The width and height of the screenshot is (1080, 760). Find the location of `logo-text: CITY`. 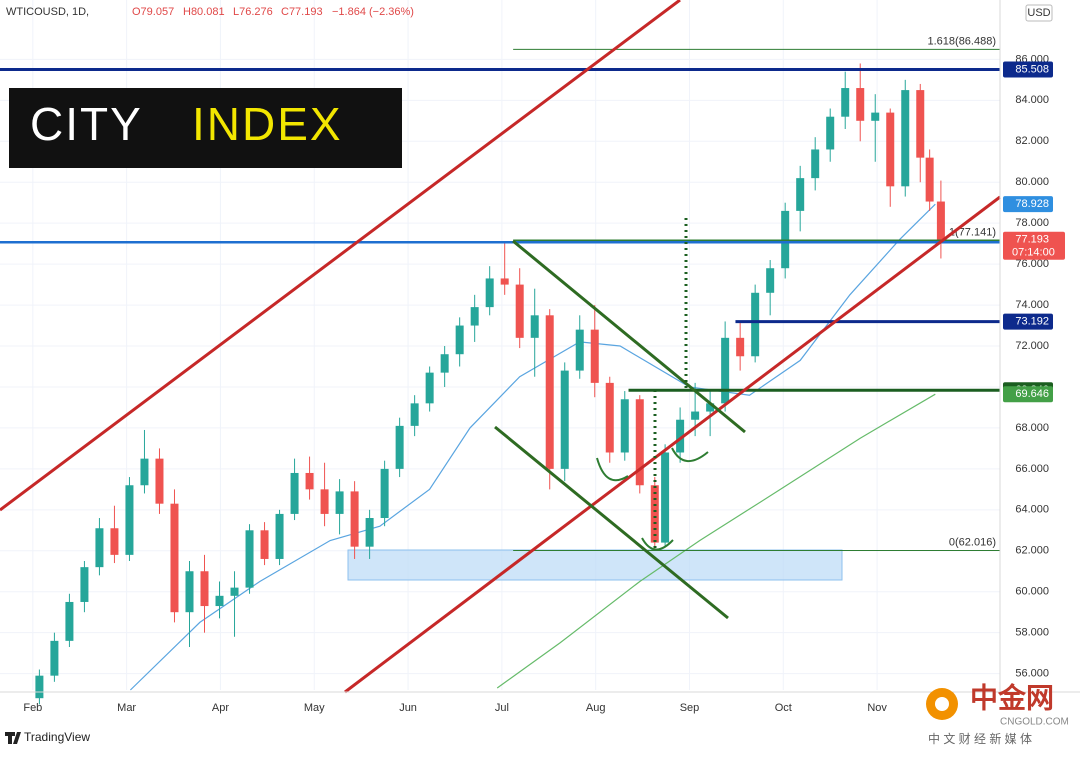

logo-text: CITY is located at coordinates (86, 124).